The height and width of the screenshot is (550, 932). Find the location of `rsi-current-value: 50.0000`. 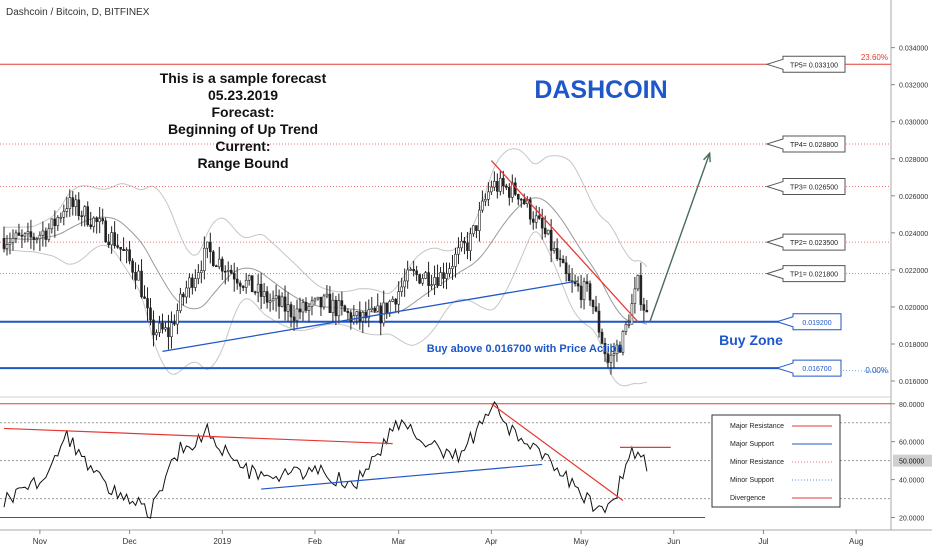

rsi-current-value: 50.0000 is located at coordinates (911, 462).